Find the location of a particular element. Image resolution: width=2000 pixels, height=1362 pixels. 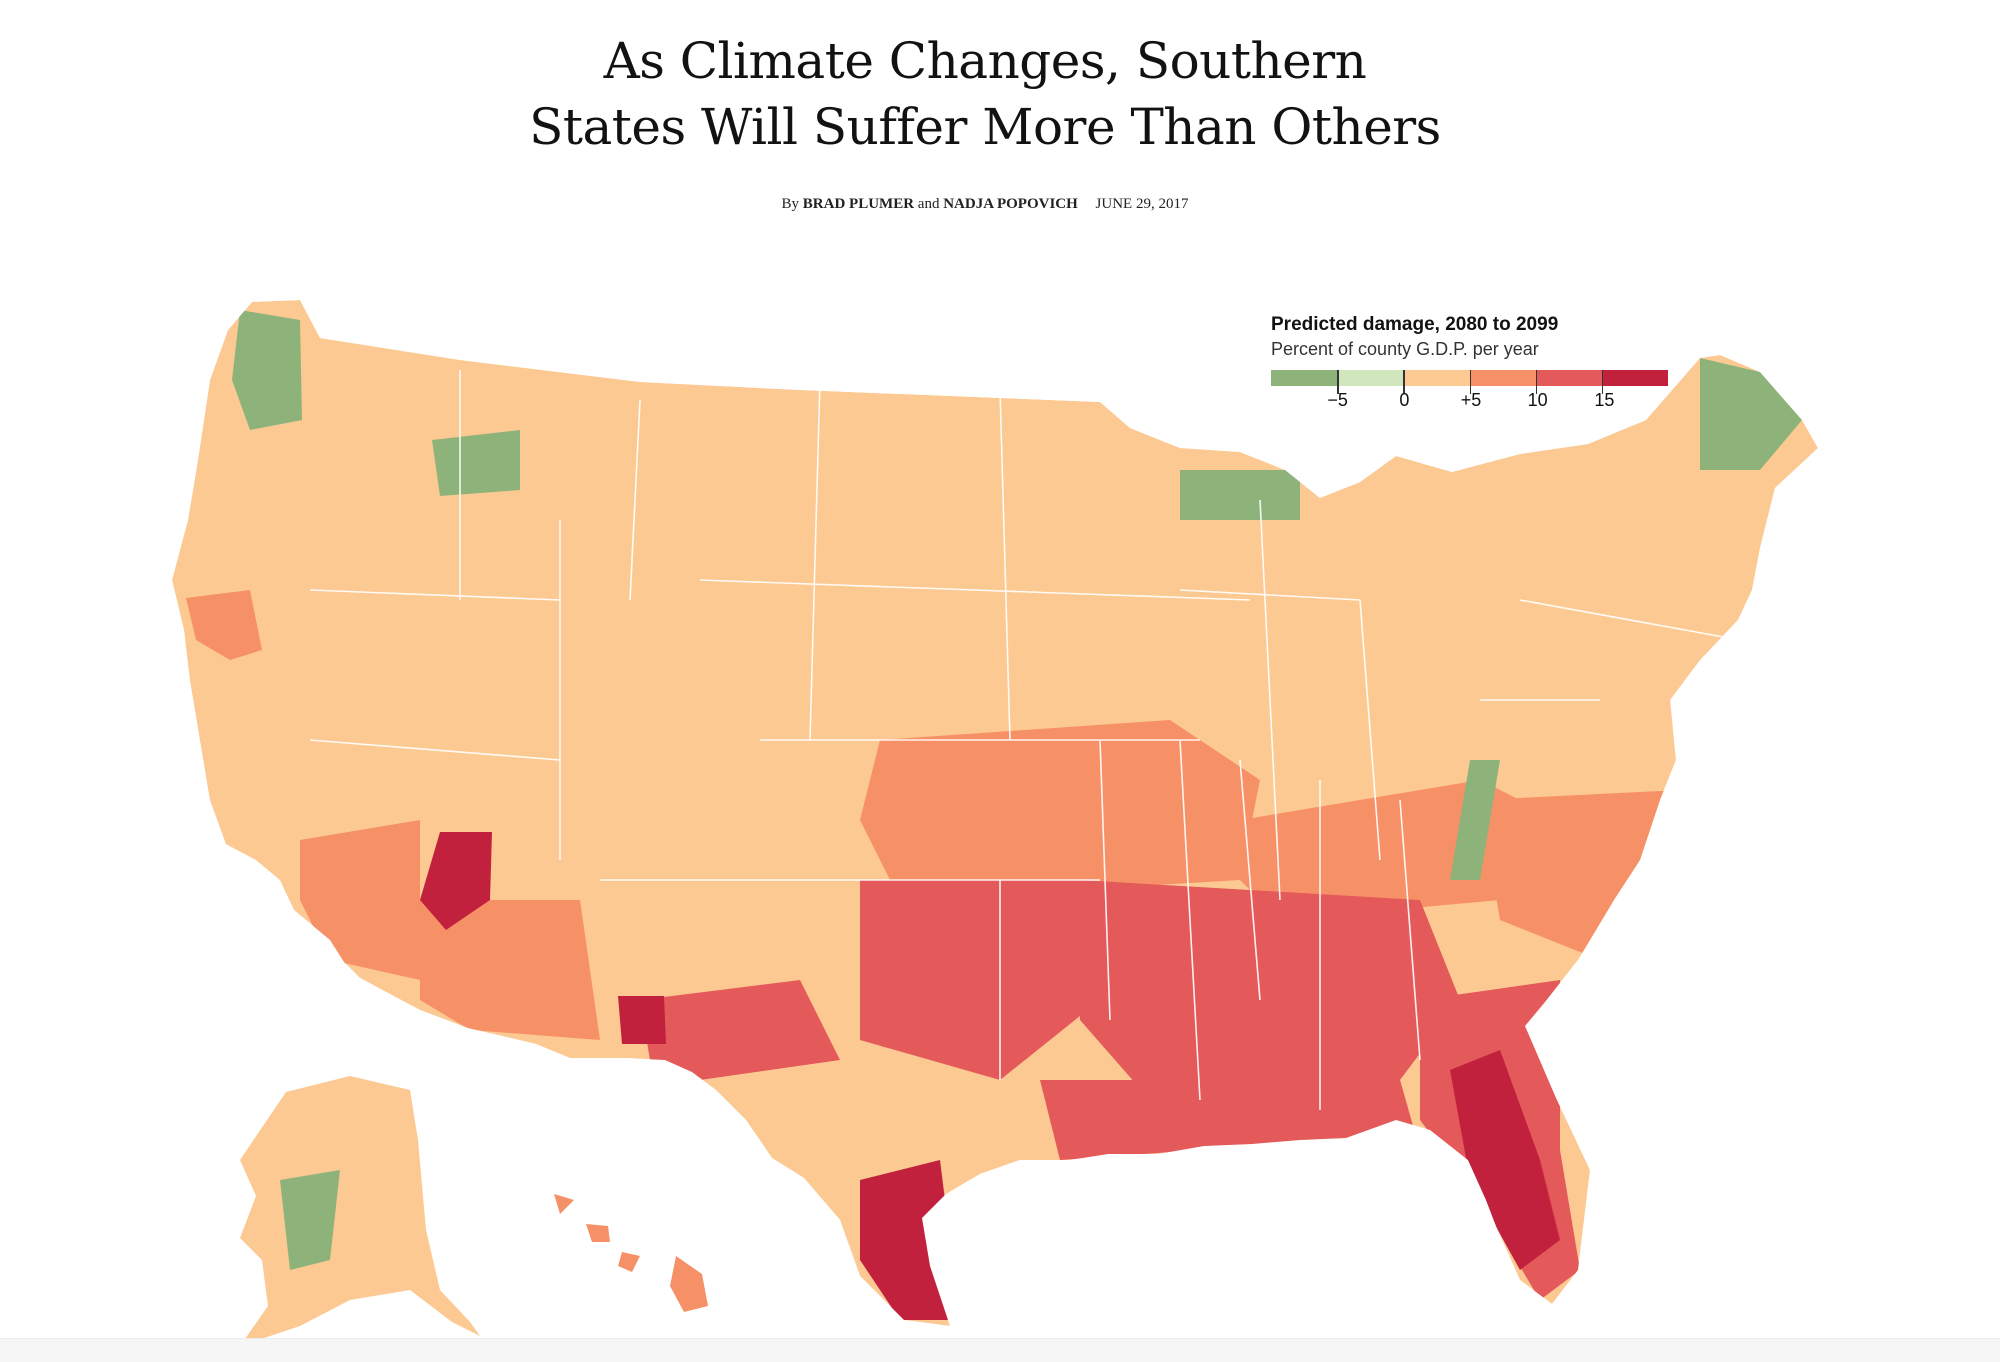

legend-tick-labels: −5 0 +5 10 15 is located at coordinates (1471, 402).